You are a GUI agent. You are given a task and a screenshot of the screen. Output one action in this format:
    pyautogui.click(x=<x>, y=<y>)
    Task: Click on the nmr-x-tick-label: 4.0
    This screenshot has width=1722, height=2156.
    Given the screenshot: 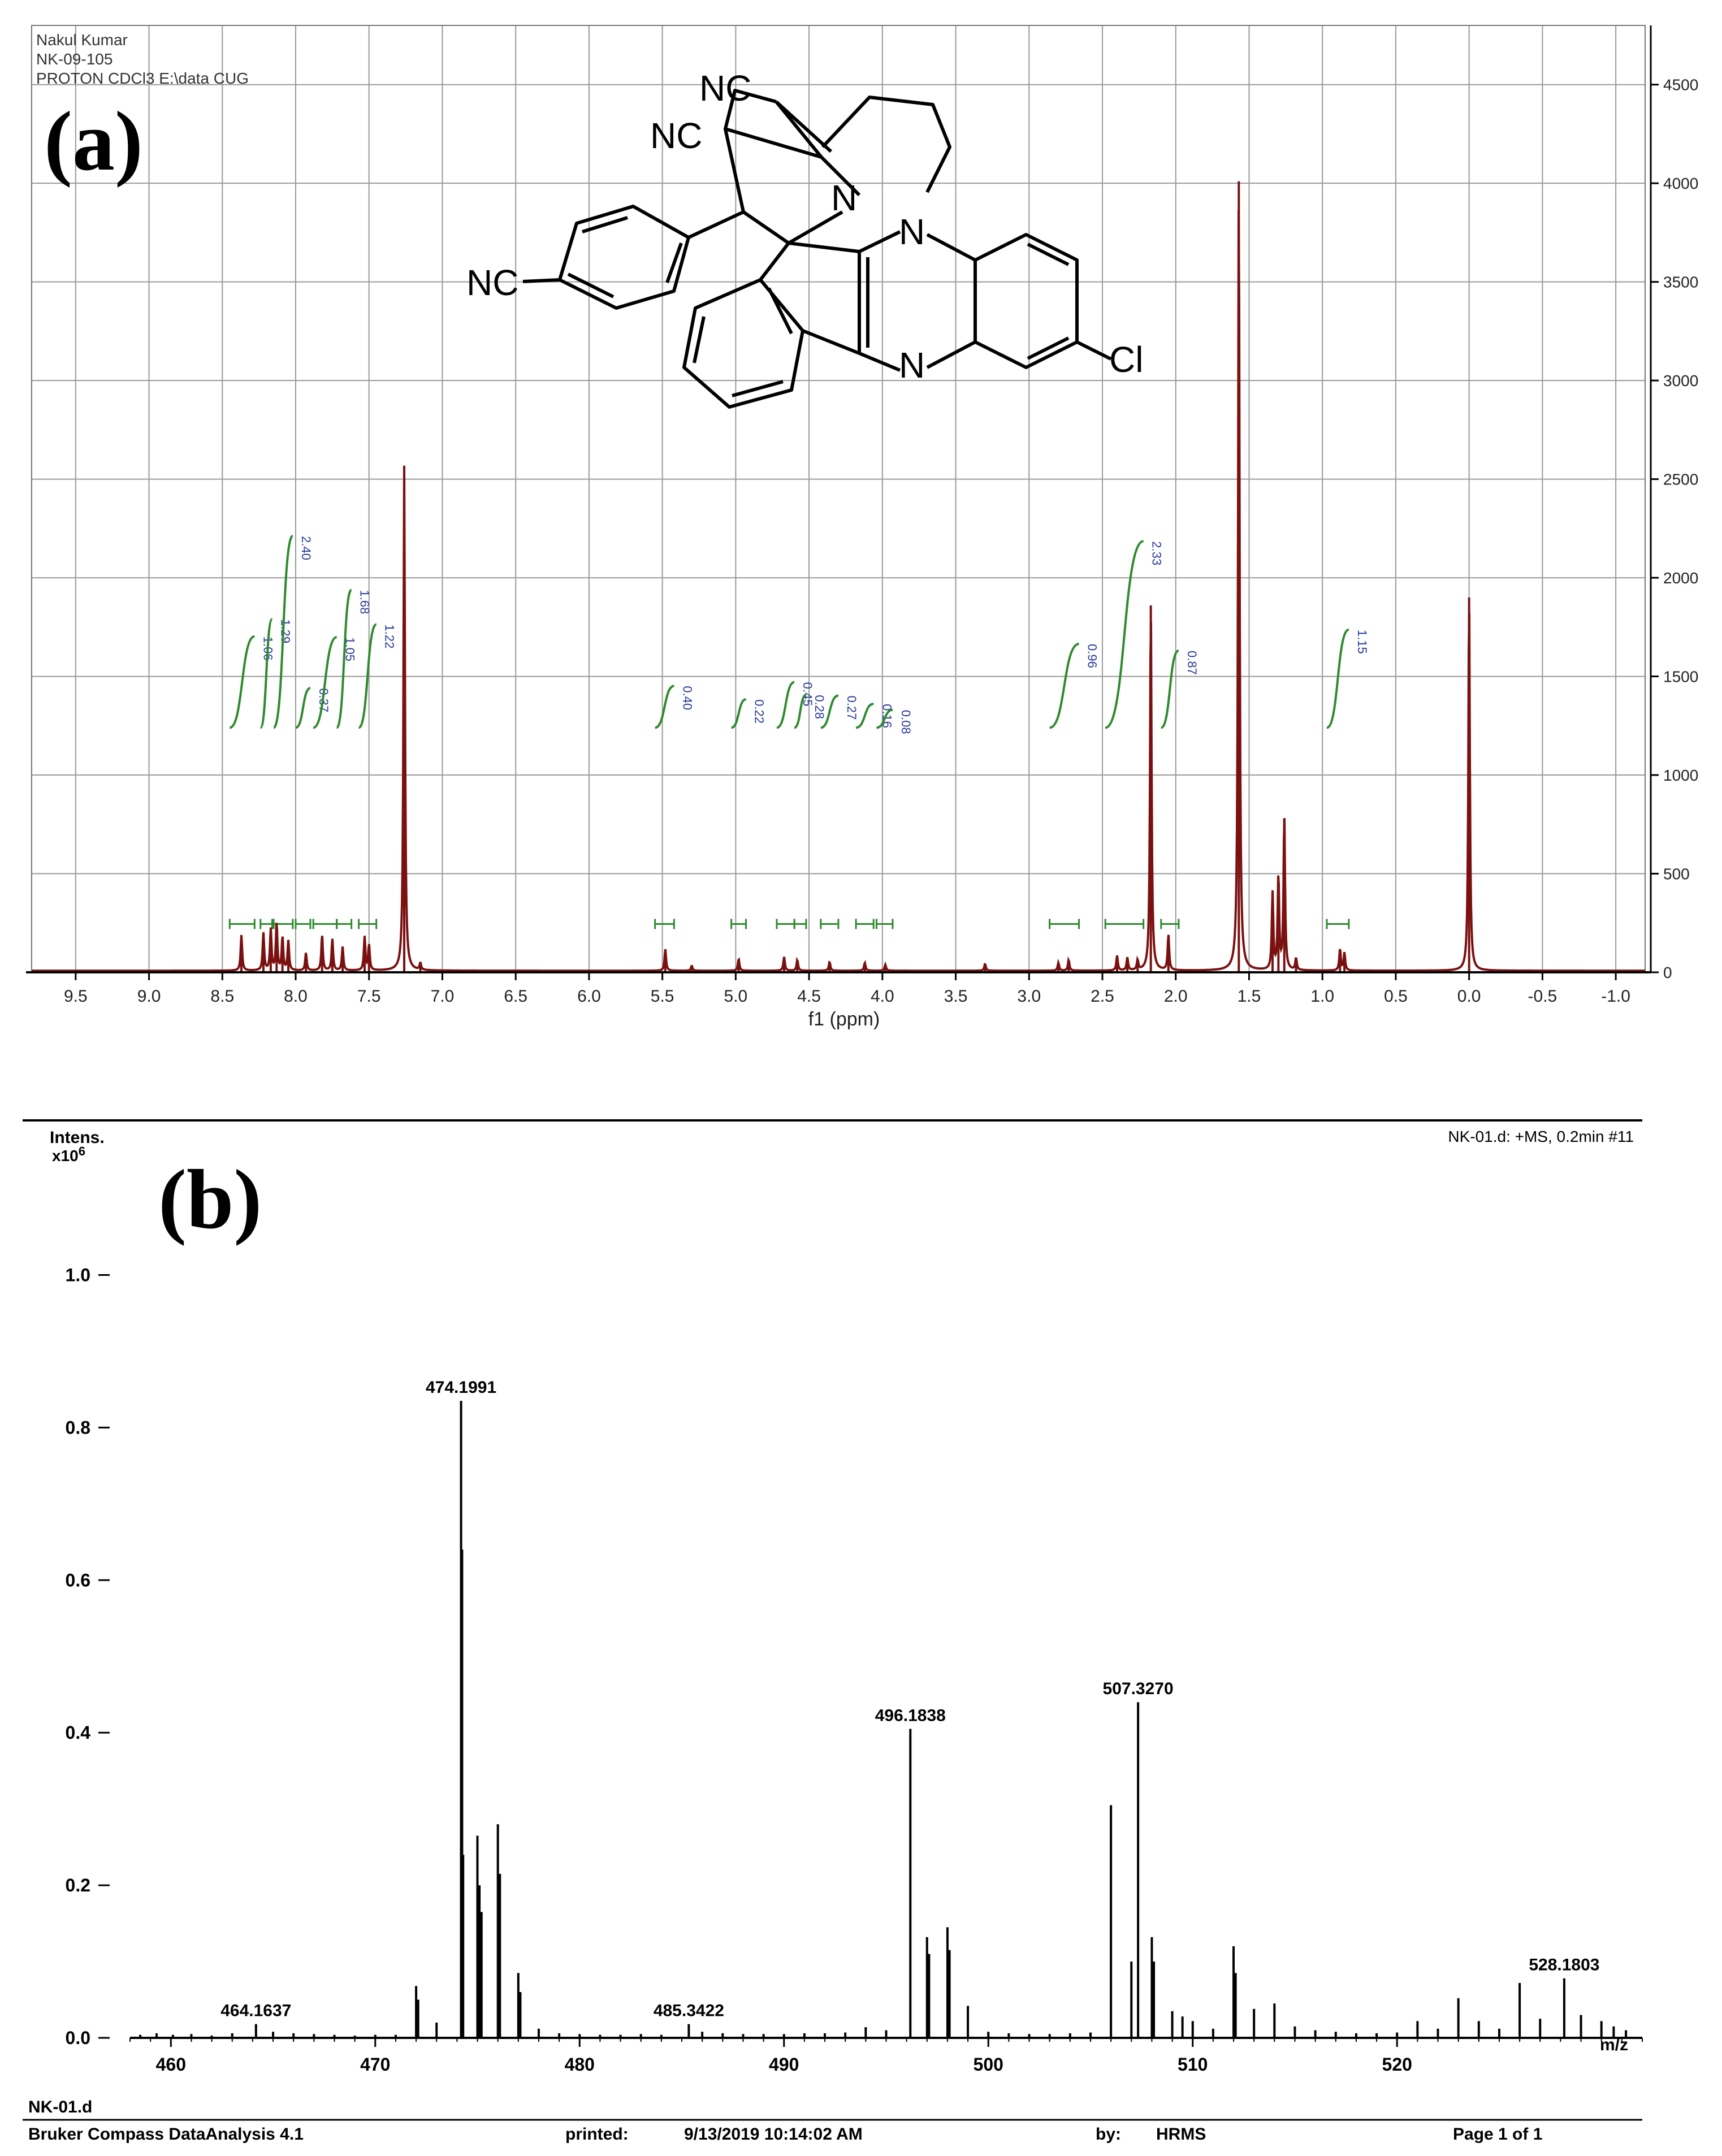 What is the action you would take?
    pyautogui.click(x=882, y=996)
    